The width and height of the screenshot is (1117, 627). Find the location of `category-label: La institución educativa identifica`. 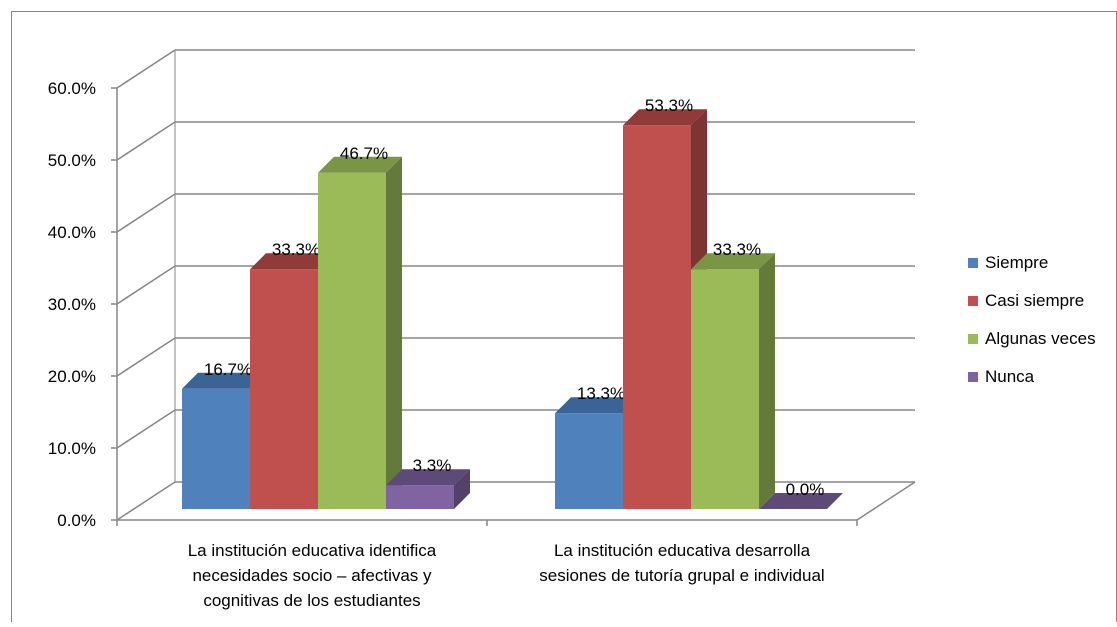

category-label: La institución educativa identifica is located at coordinates (312, 550).